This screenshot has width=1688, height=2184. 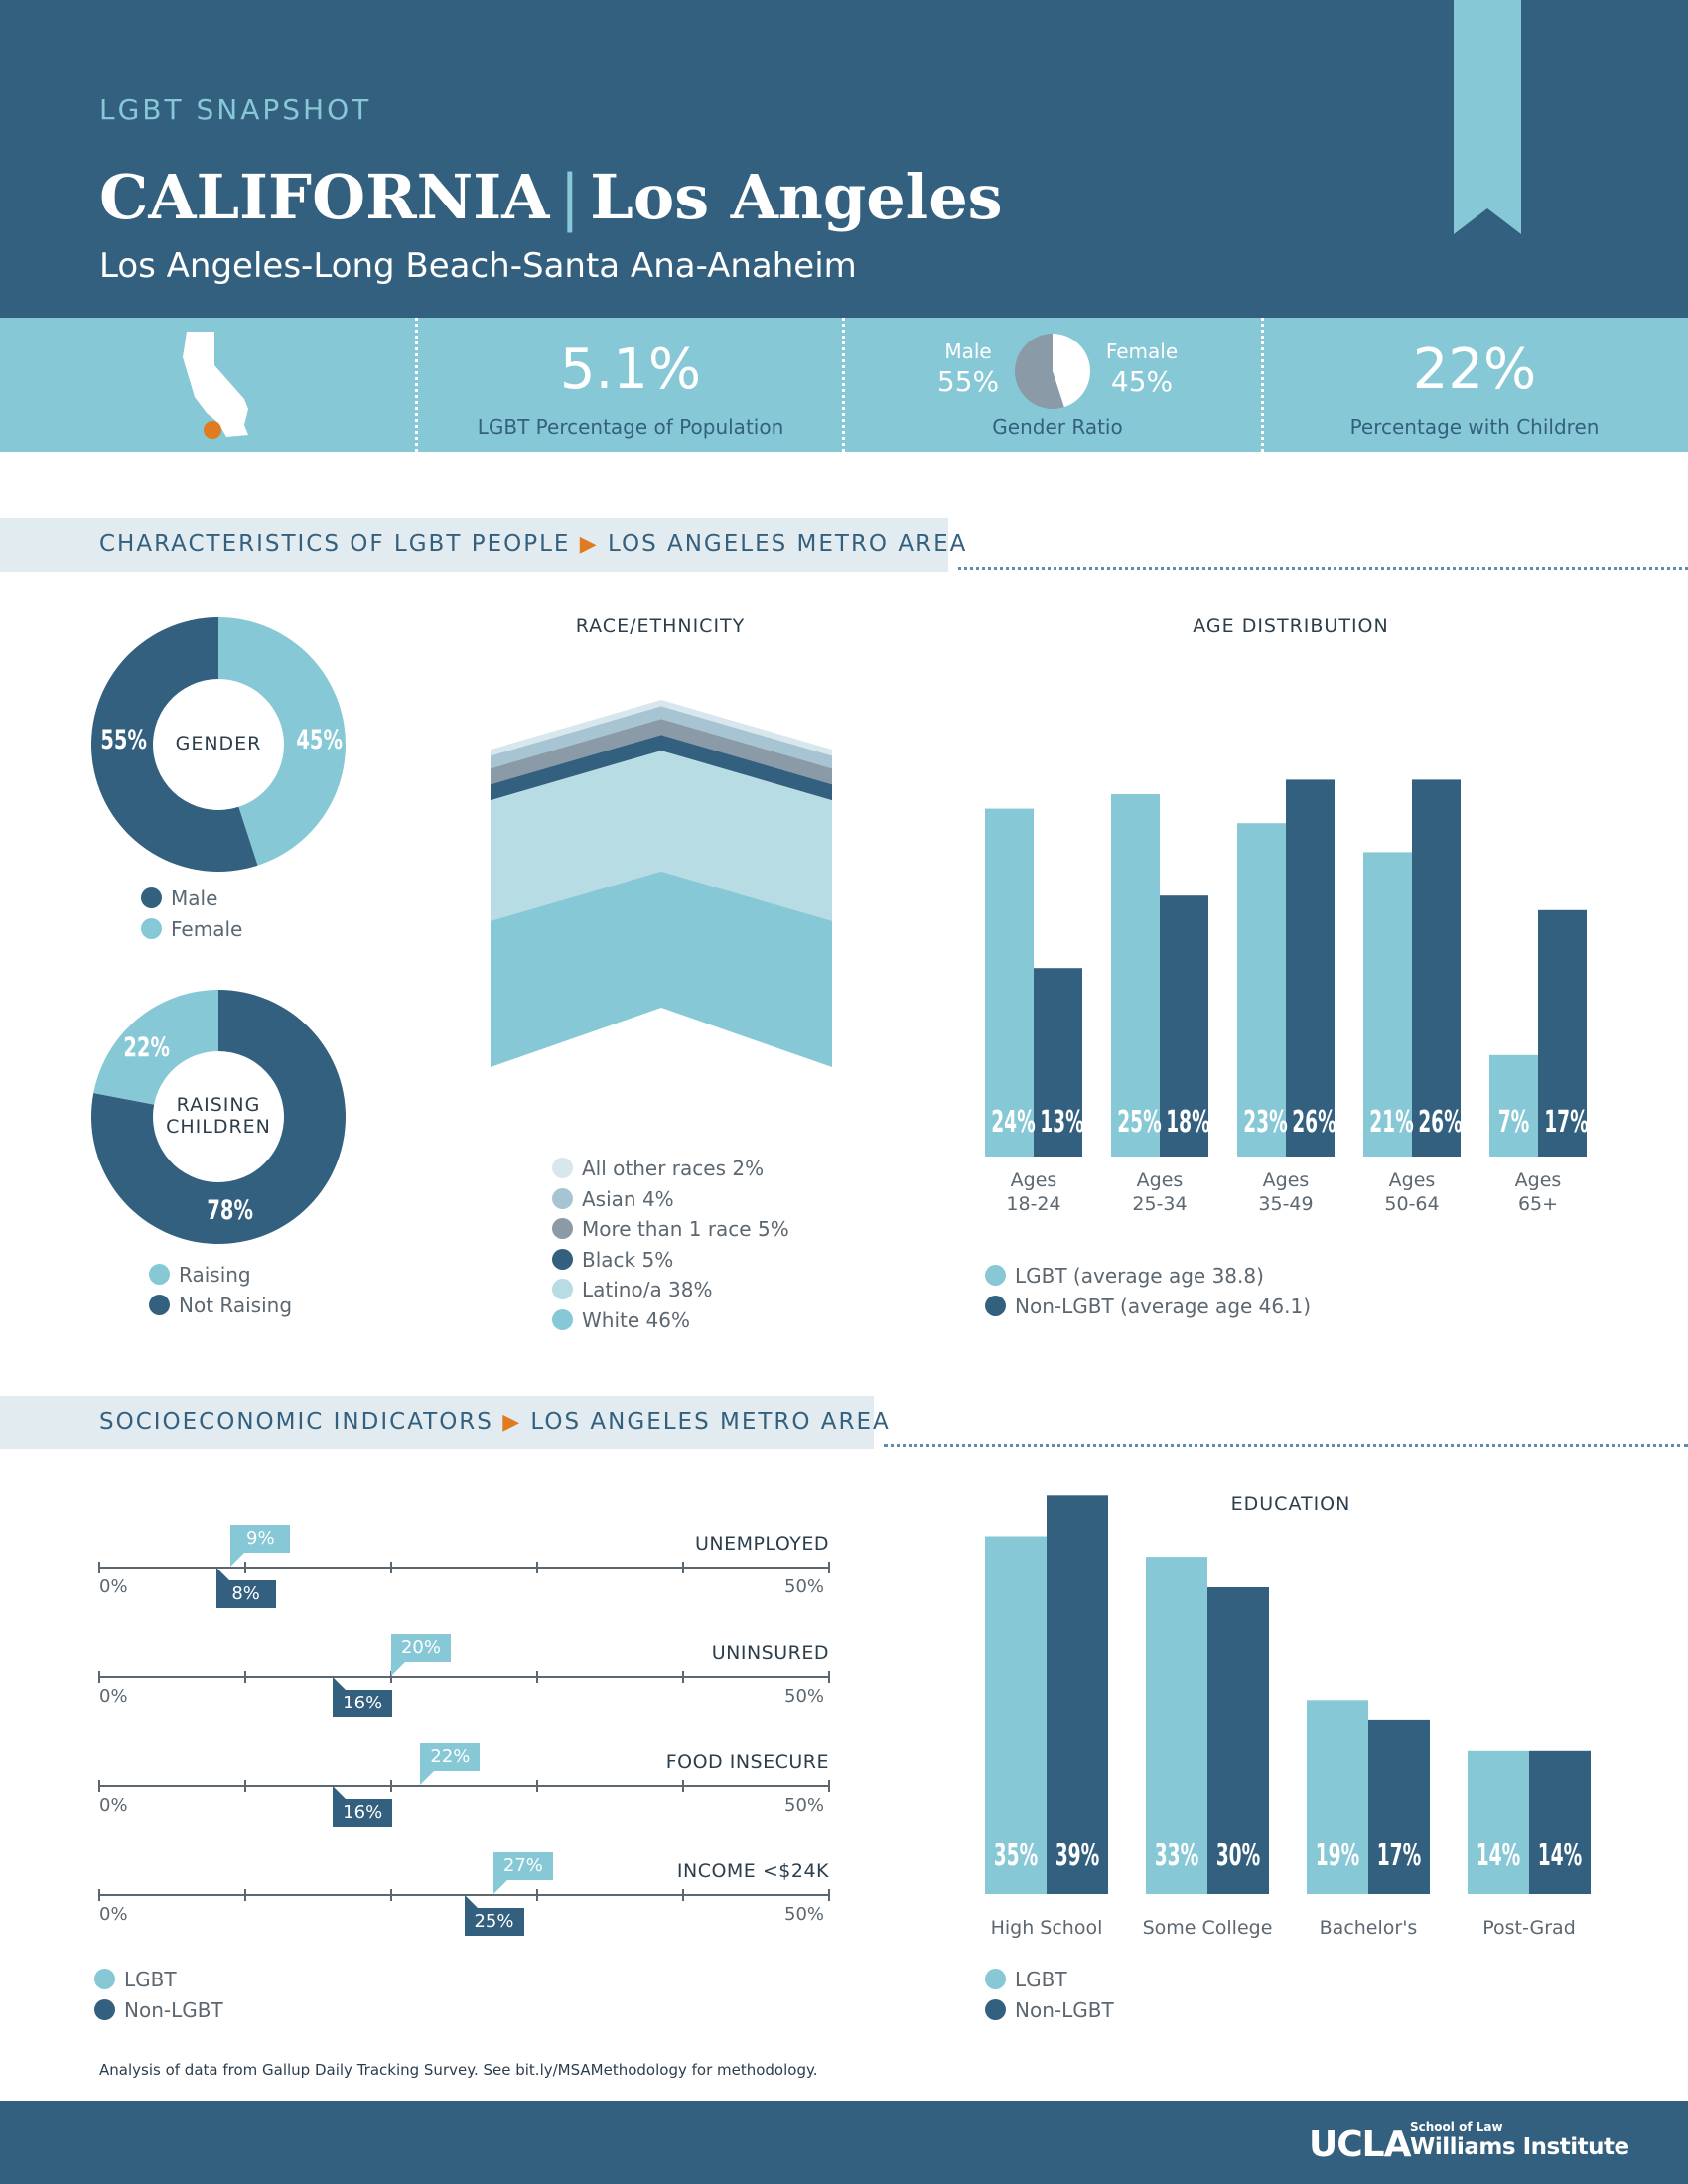 What do you see at coordinates (1566, 1122) in the screenshot?
I see `age-bar-value: 17%` at bounding box center [1566, 1122].